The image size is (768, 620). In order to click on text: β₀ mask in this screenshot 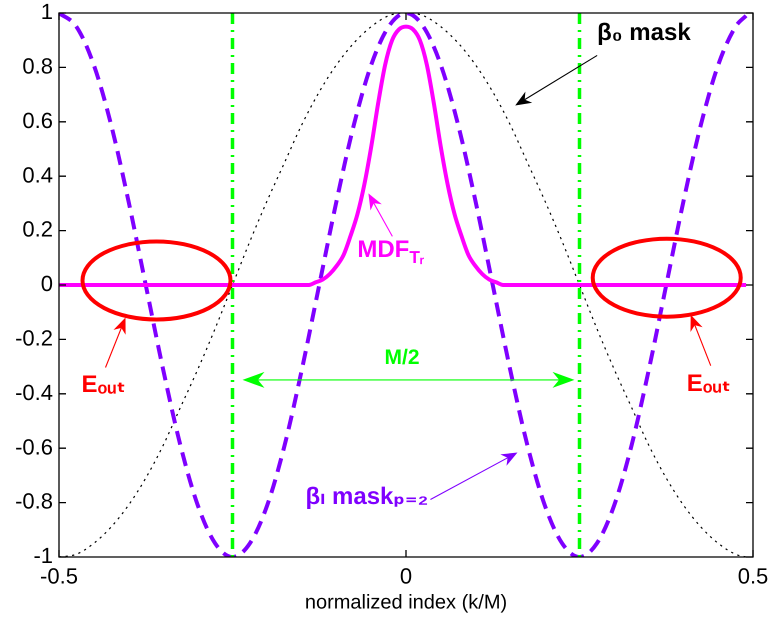, I will do `click(644, 32)`.